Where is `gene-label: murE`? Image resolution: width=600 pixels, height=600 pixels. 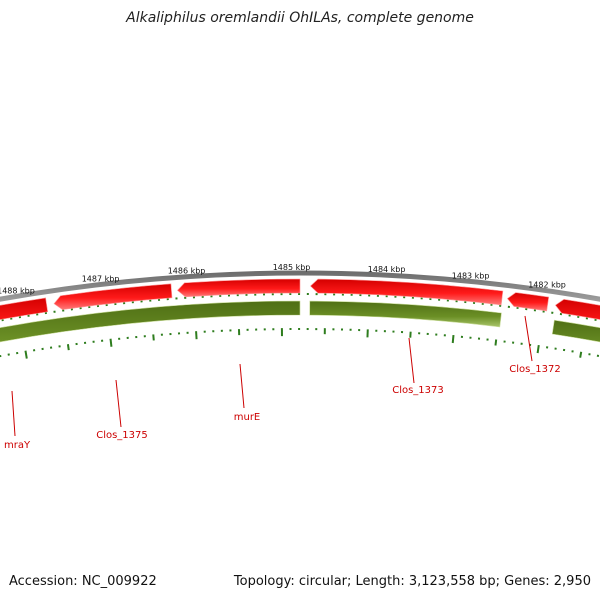
gene-label: murE is located at coordinates (247, 417).